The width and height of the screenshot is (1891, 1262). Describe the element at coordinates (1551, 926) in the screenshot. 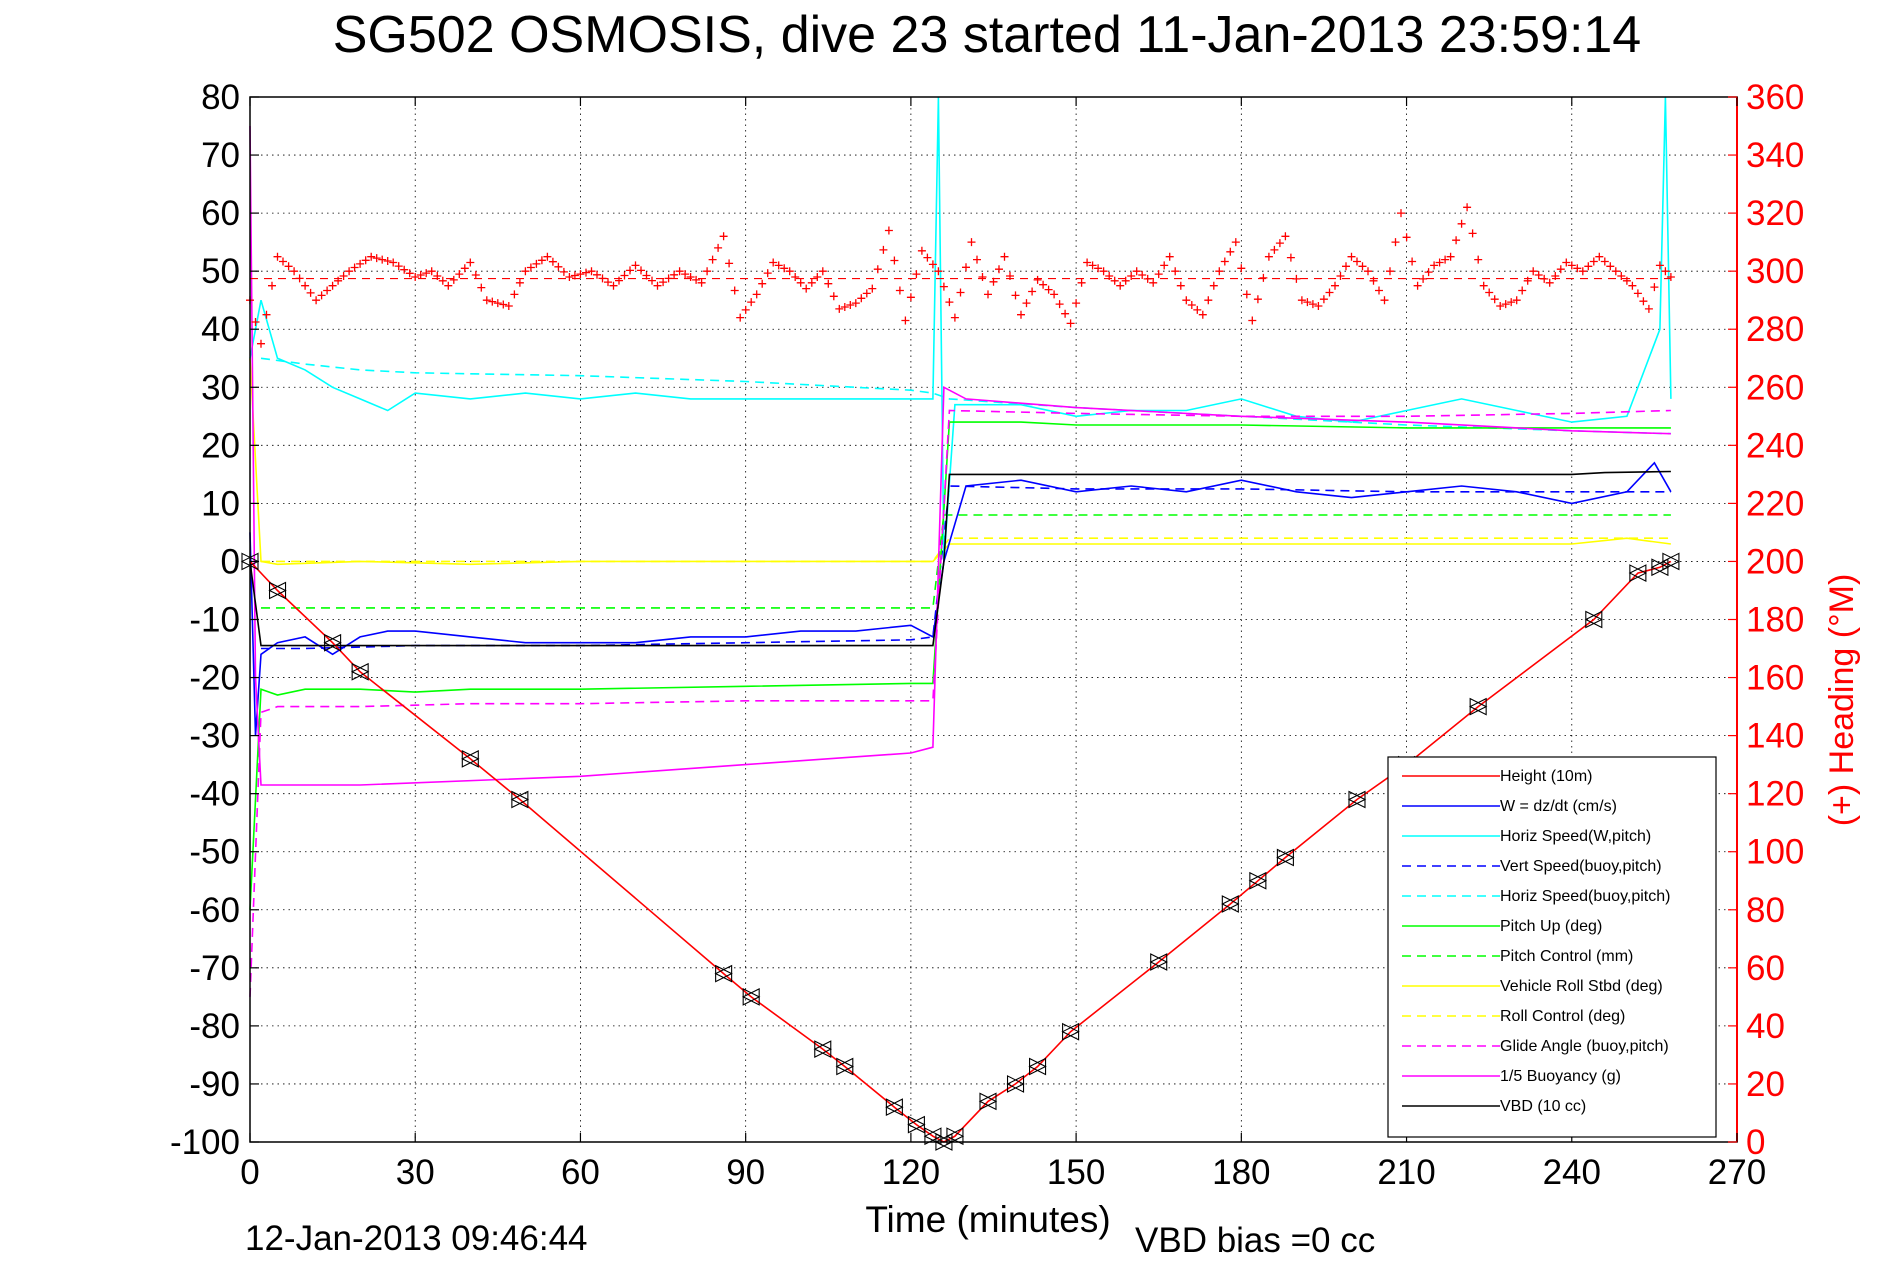

I see `legend-label: Pitch Up (deg)` at that location.